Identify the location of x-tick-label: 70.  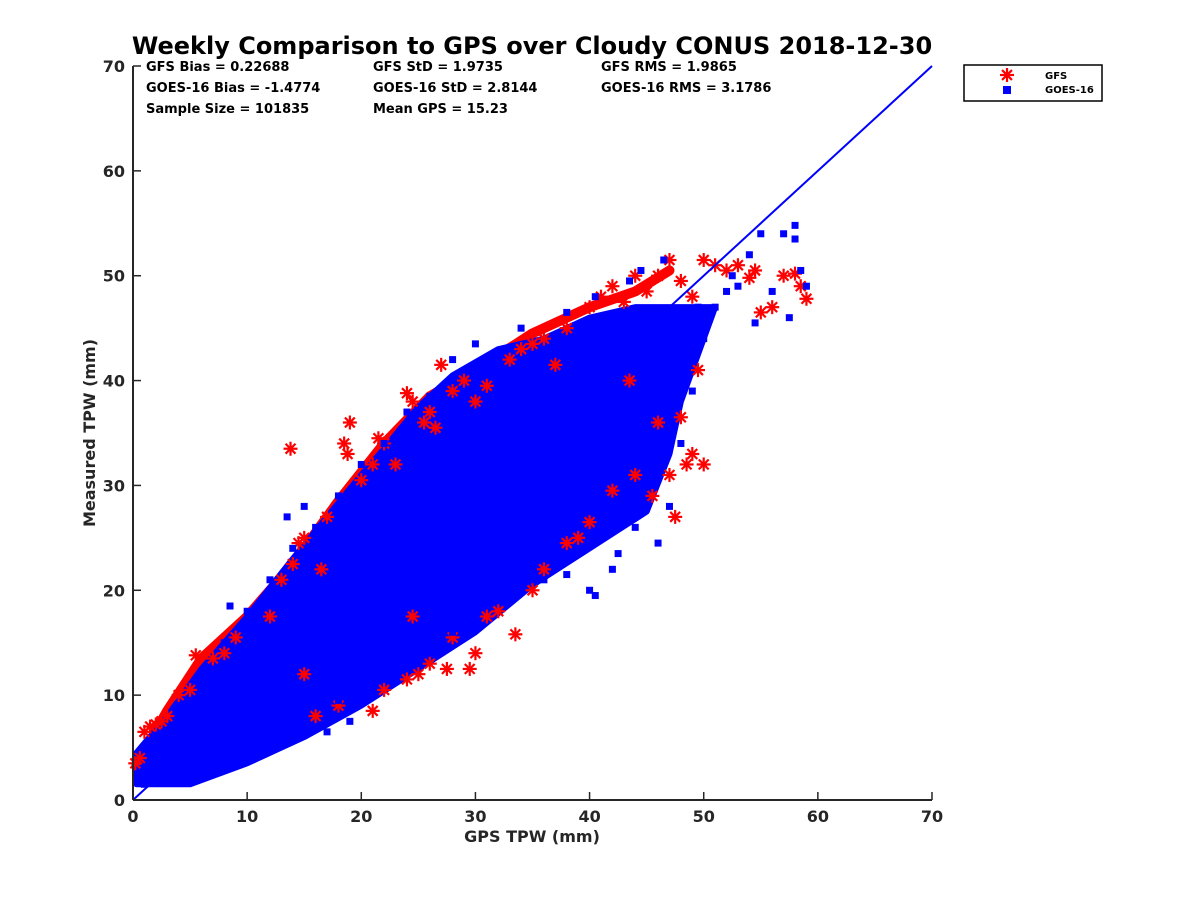
(932, 816).